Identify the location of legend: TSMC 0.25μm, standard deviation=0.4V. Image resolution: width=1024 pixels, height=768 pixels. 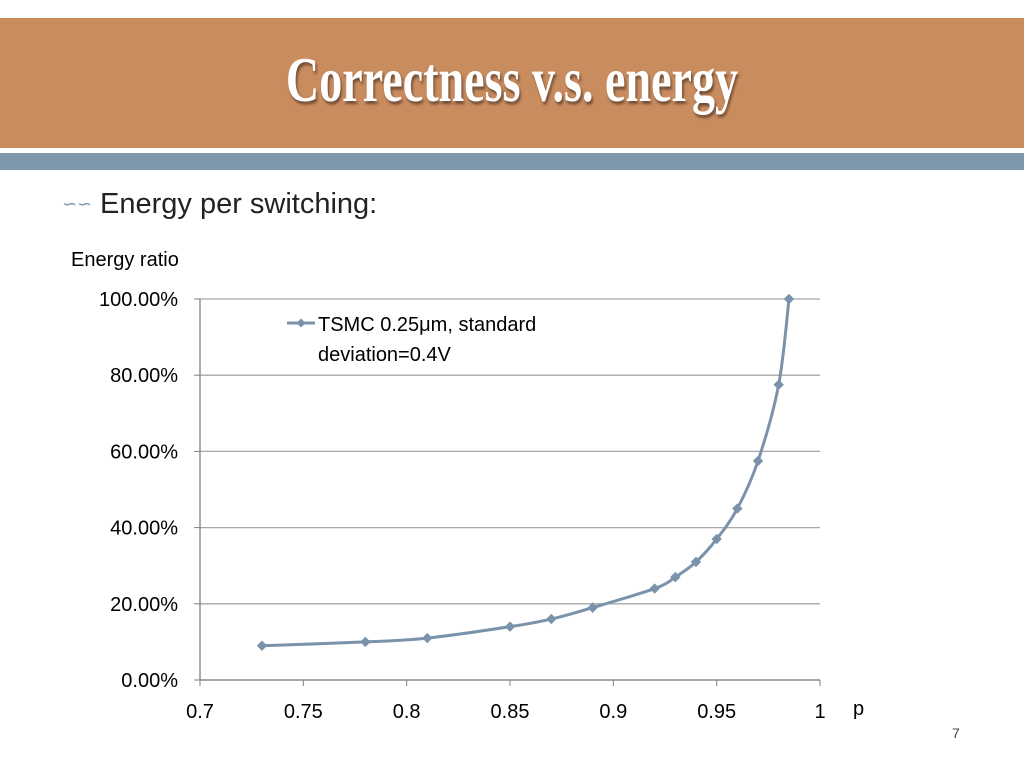
(411, 340).